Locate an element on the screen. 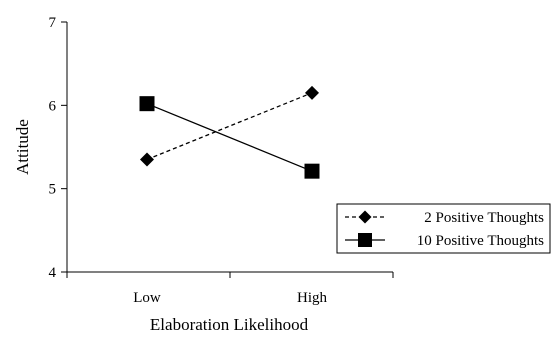 The width and height of the screenshot is (553, 338). x-tick-label: Low is located at coordinates (147, 298).